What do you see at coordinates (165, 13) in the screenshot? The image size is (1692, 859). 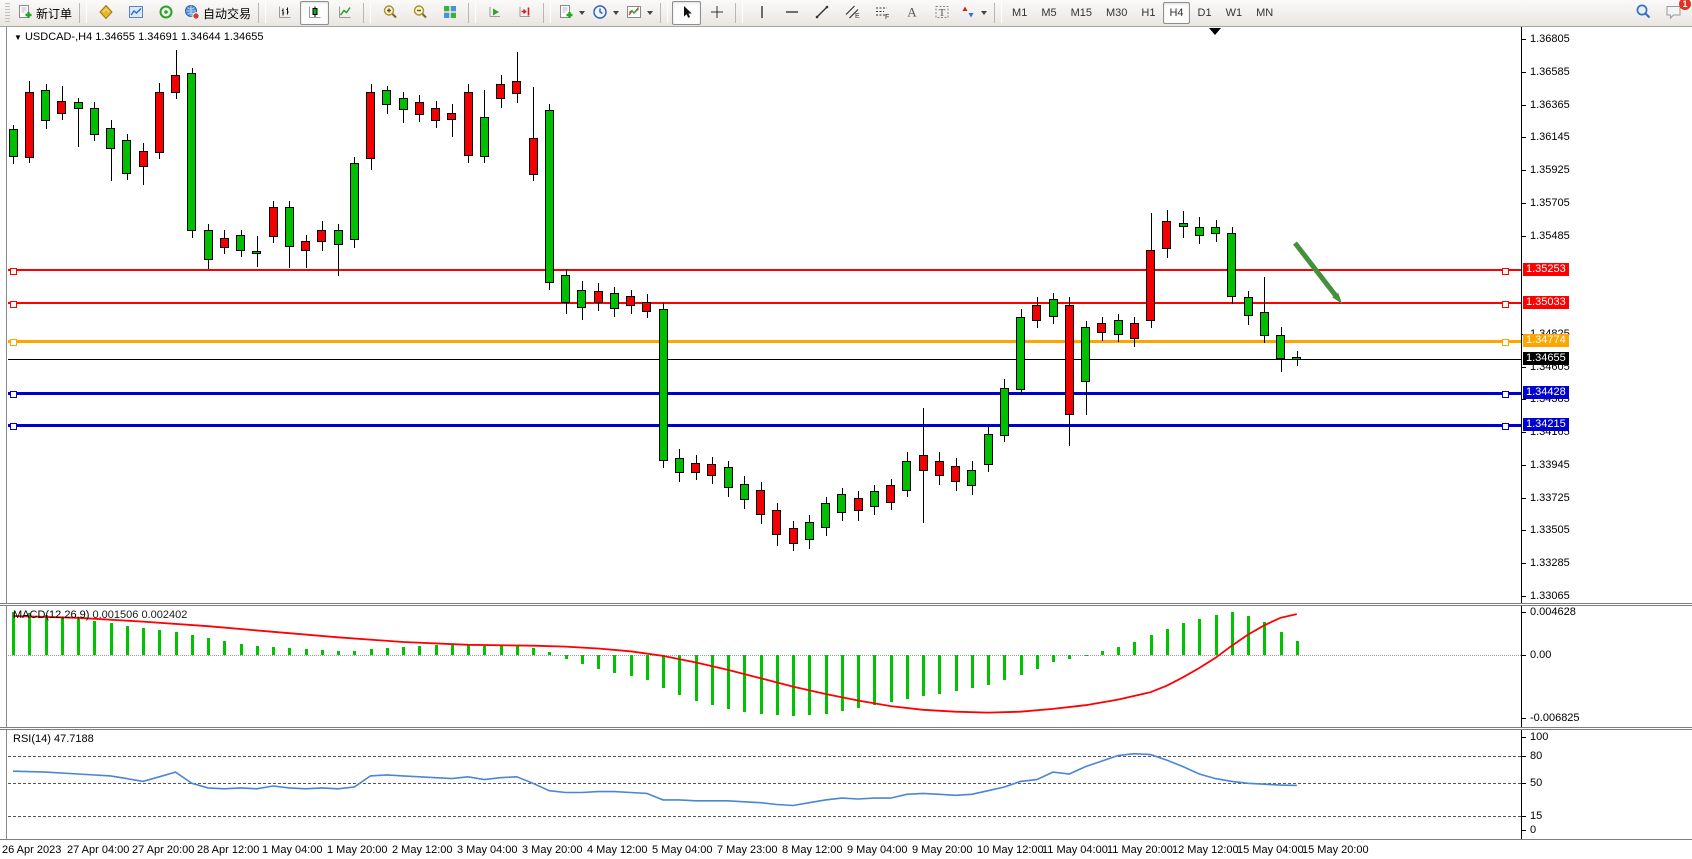 I see `signals-button` at bounding box center [165, 13].